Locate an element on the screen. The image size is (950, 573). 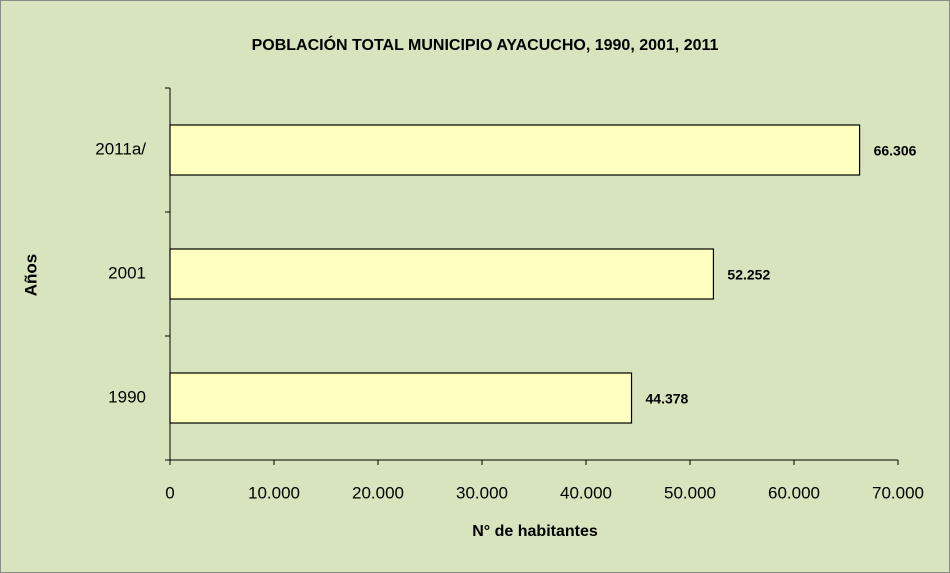
x-tick-label: 40.000 is located at coordinates (586, 492).